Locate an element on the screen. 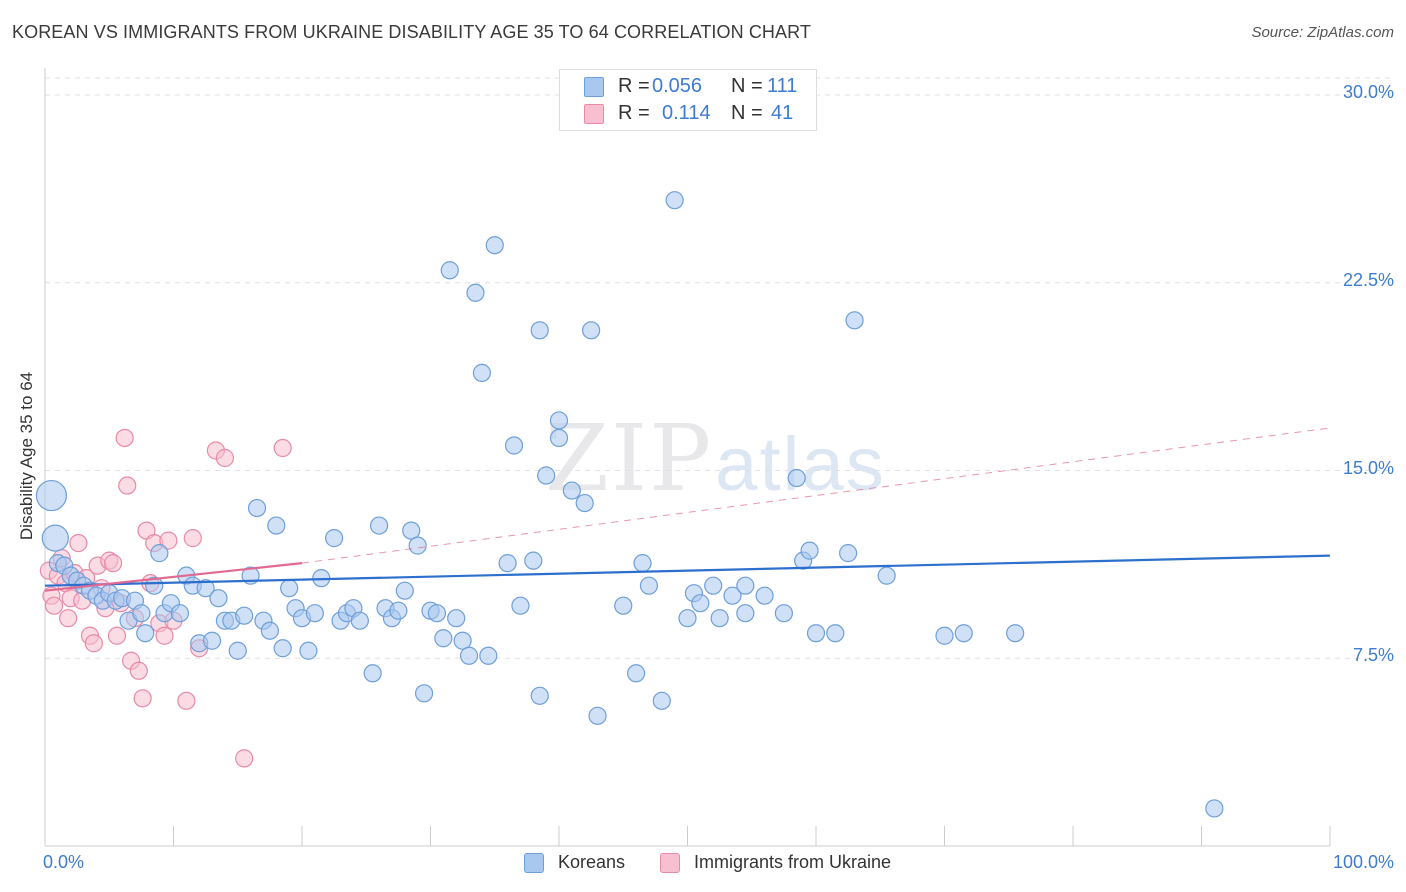 This screenshot has width=1406, height=892. ukraine-n-value: 41 is located at coordinates (782, 113).